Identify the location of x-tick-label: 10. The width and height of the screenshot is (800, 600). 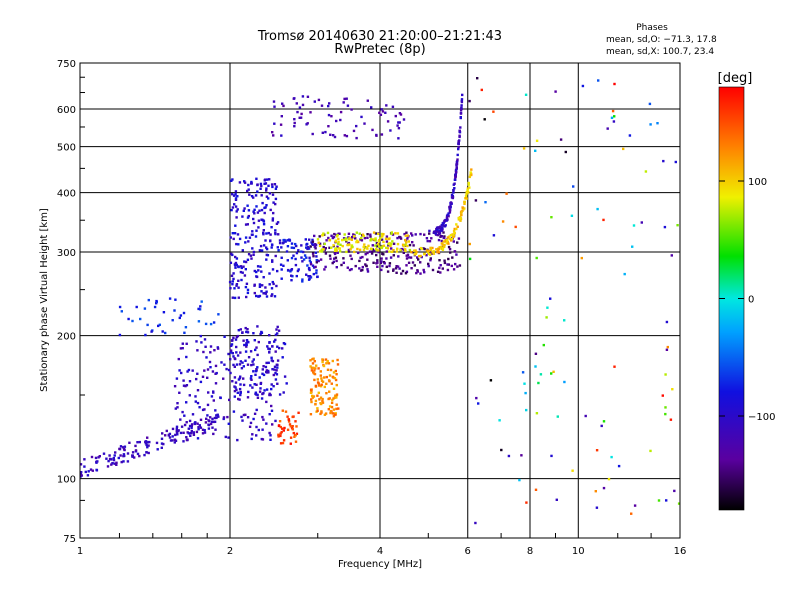
(578, 551).